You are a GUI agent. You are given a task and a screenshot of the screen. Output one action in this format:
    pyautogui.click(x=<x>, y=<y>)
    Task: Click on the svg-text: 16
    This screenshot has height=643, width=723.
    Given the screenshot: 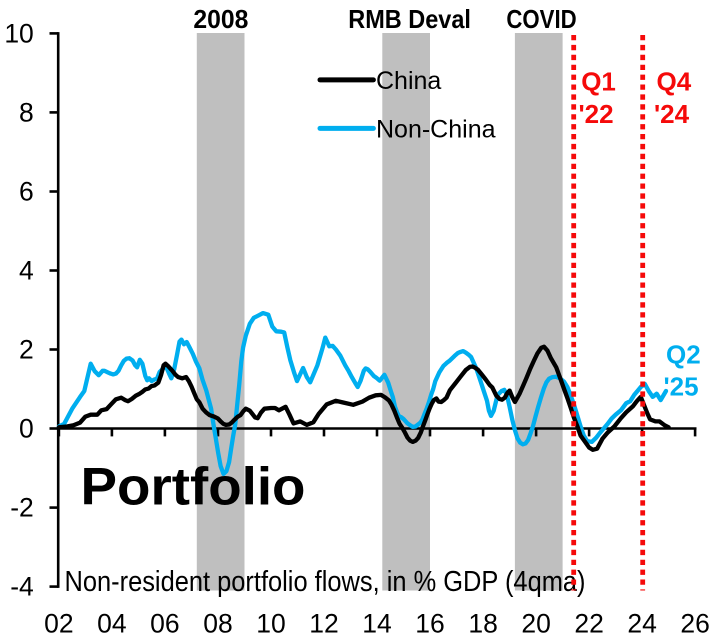 What is the action you would take?
    pyautogui.click(x=429, y=623)
    